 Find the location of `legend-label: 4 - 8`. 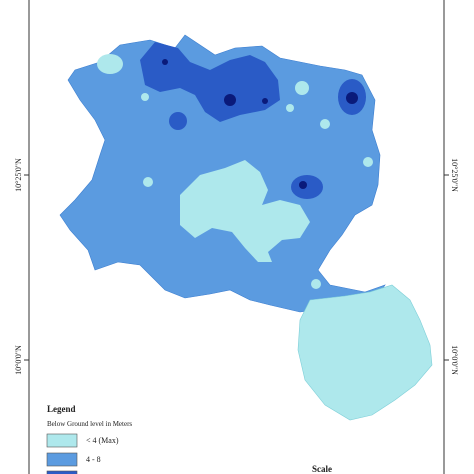

legend-label: 4 - 8 is located at coordinates (93, 459).